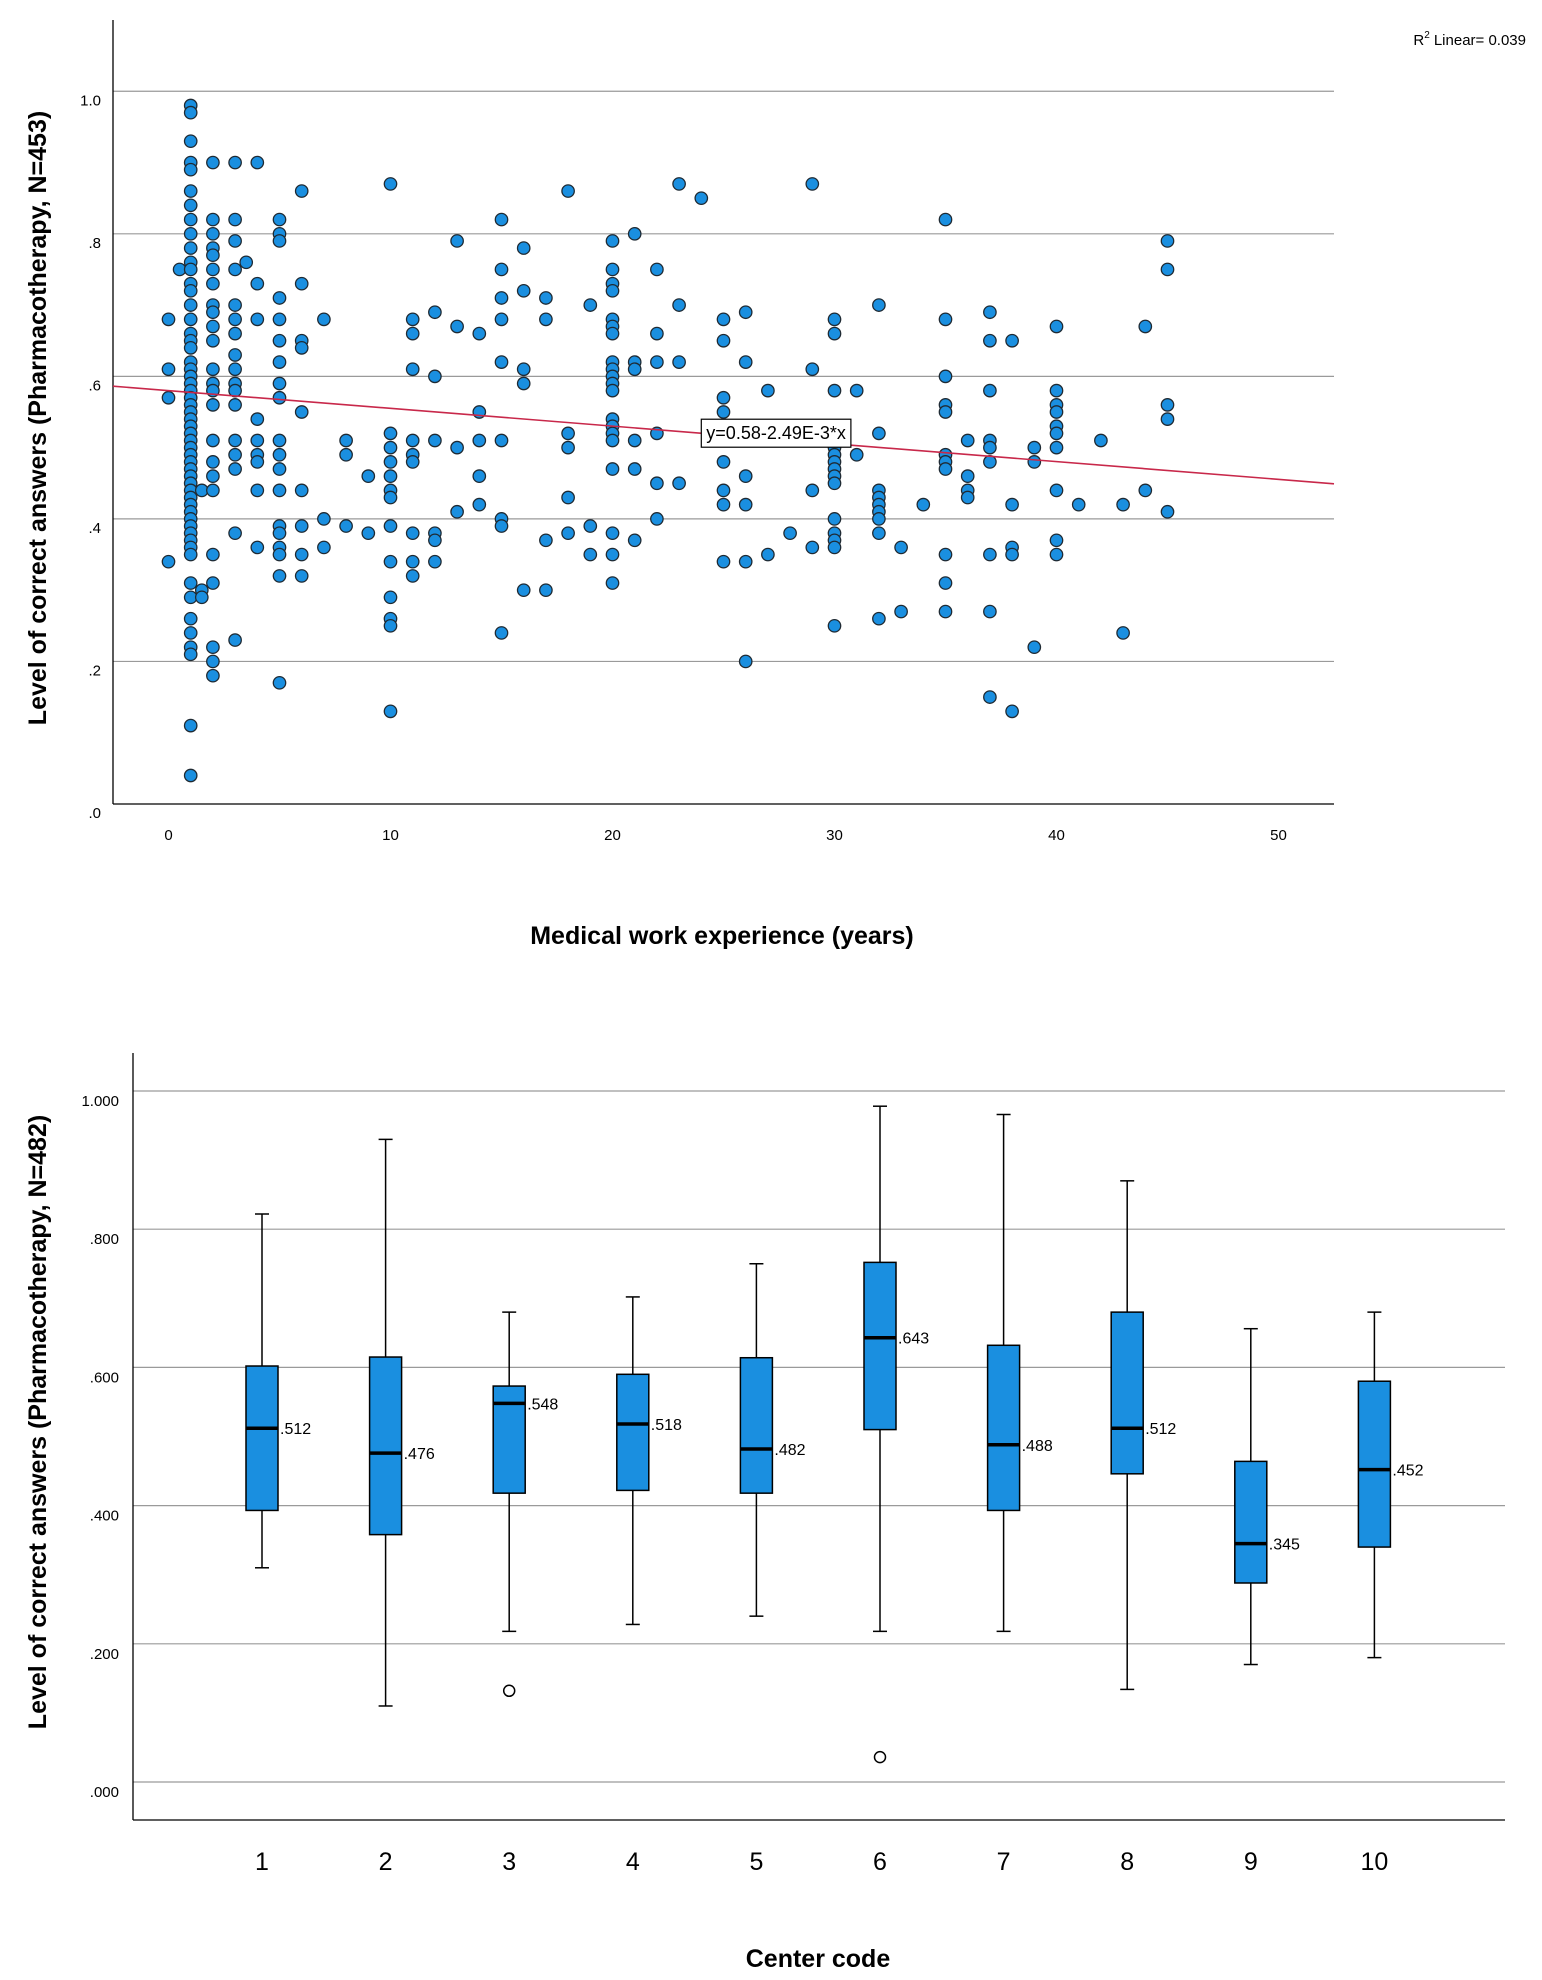  Describe the element at coordinates (1267, 1496) in the screenshot. I see `boxplot-box-group: .345` at that location.